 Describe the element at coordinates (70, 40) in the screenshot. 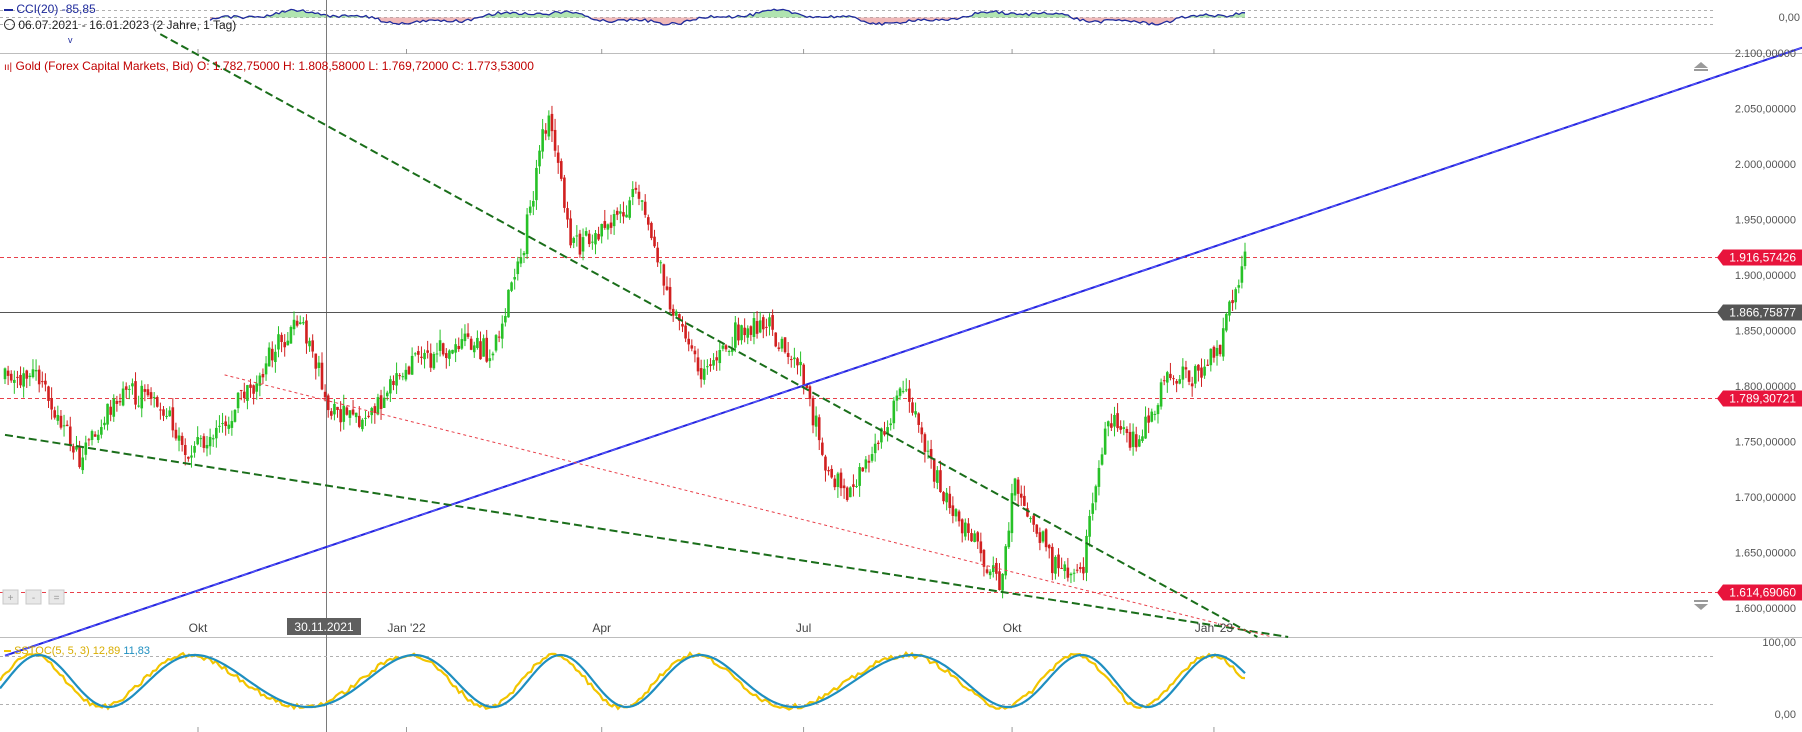

I see `collapse-arrow-icon: v` at that location.